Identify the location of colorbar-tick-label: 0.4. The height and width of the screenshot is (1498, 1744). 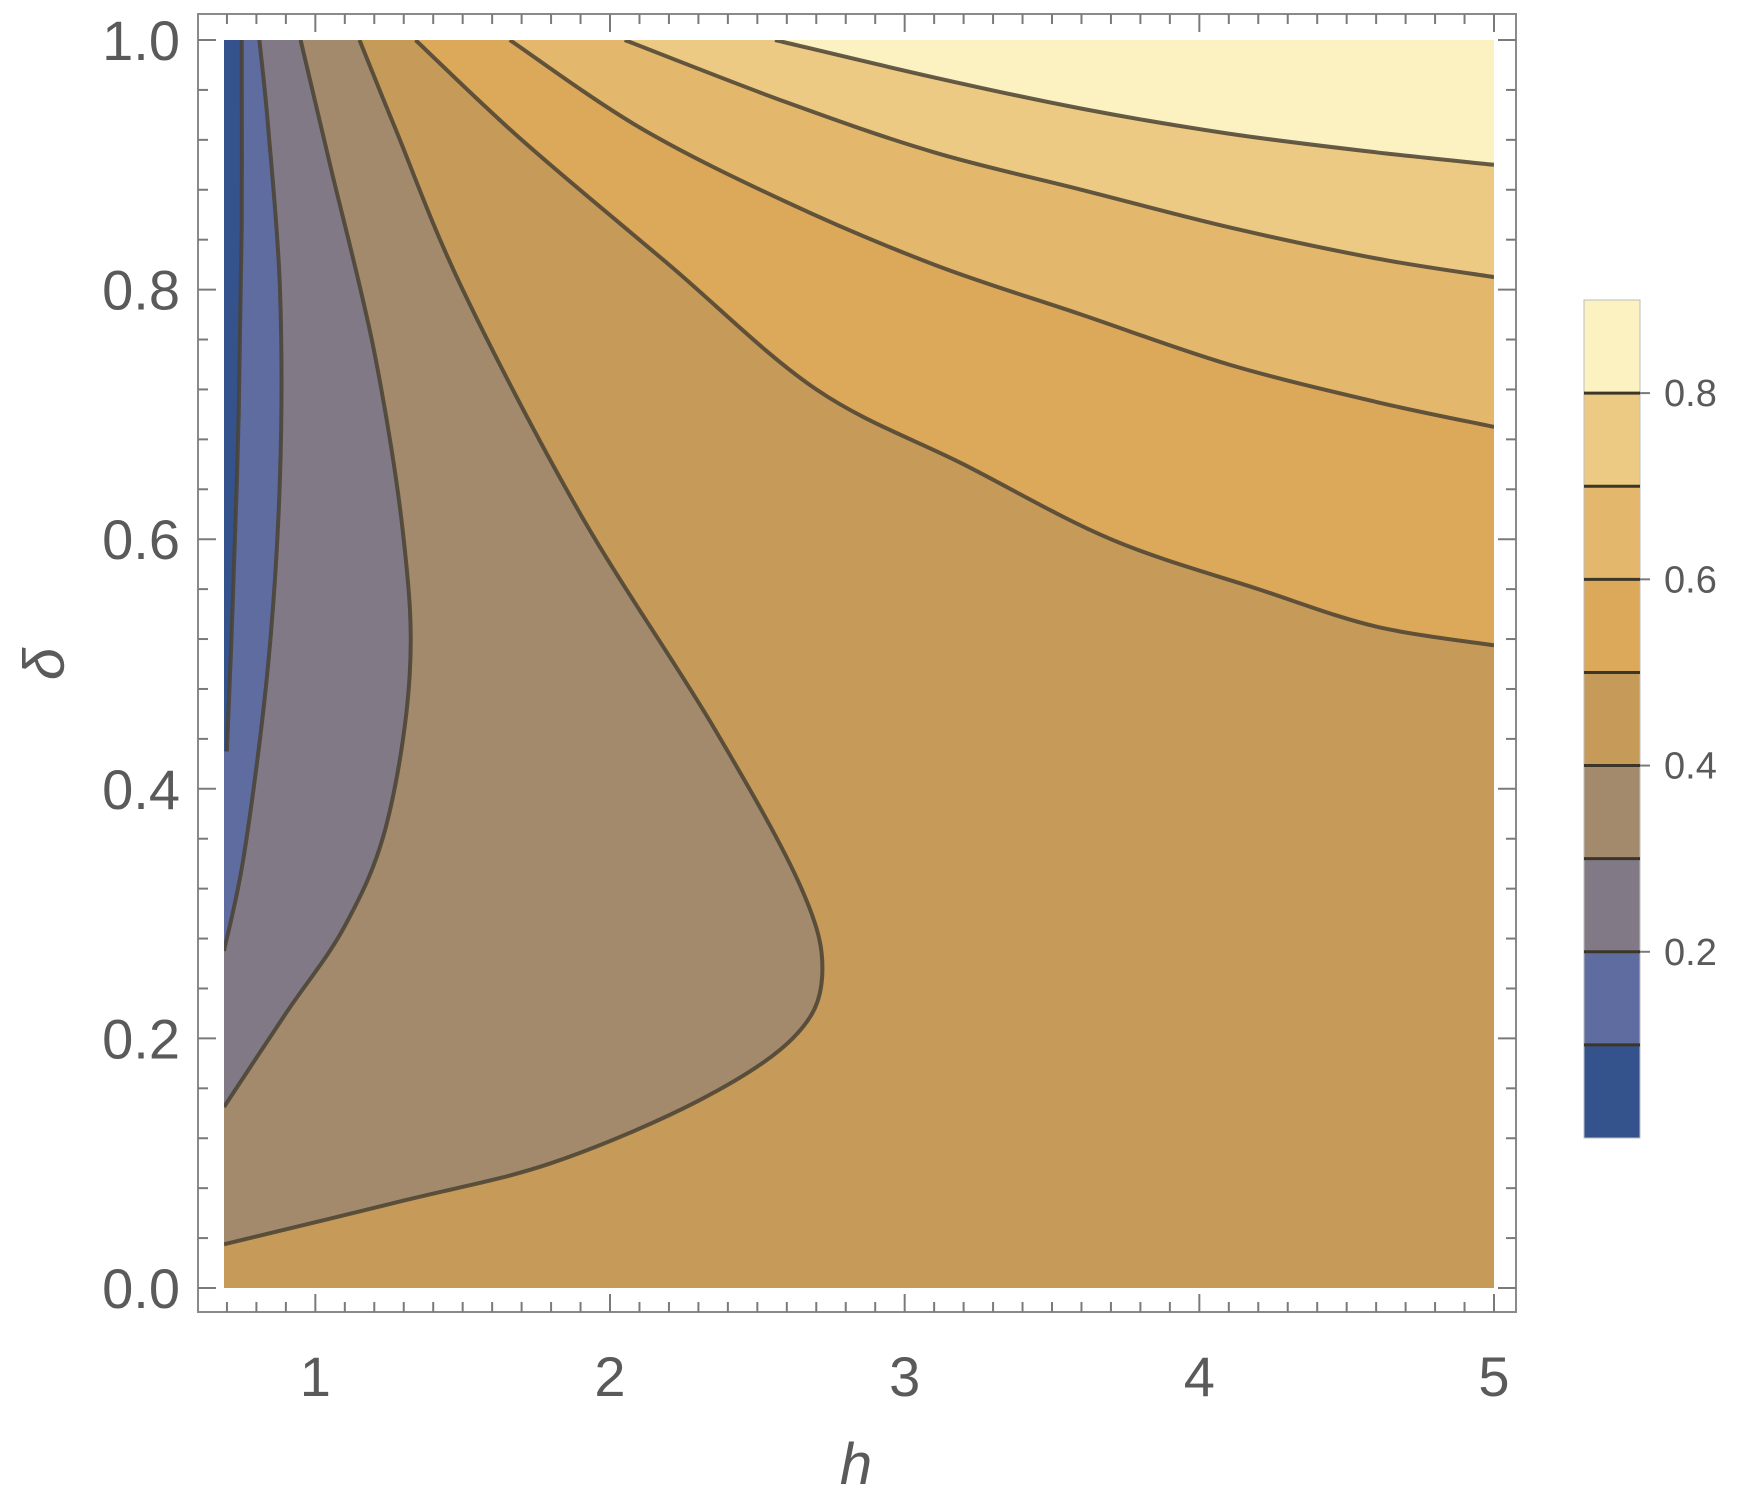
(1690, 767).